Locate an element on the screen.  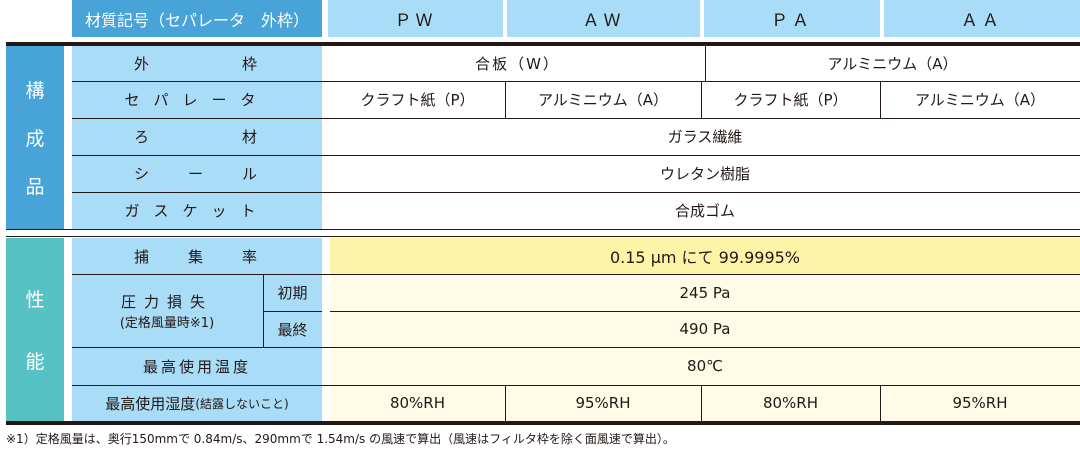
column-header-aa: ＡＡ is located at coordinates (982, 18).